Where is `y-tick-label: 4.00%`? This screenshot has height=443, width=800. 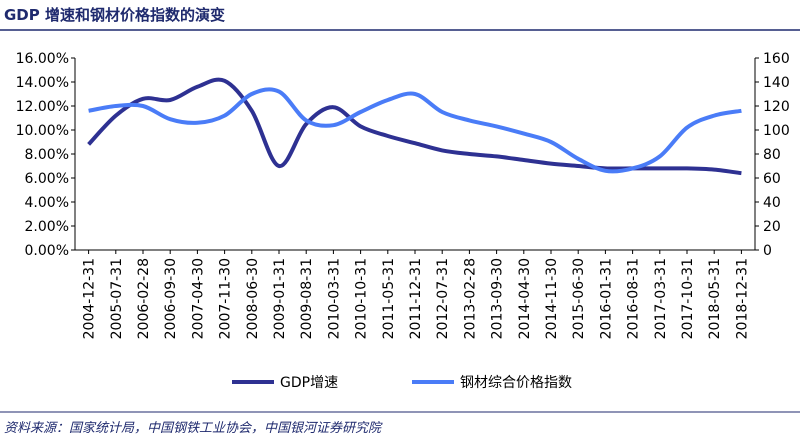
y-tick-label: 4.00% is located at coordinates (47, 203).